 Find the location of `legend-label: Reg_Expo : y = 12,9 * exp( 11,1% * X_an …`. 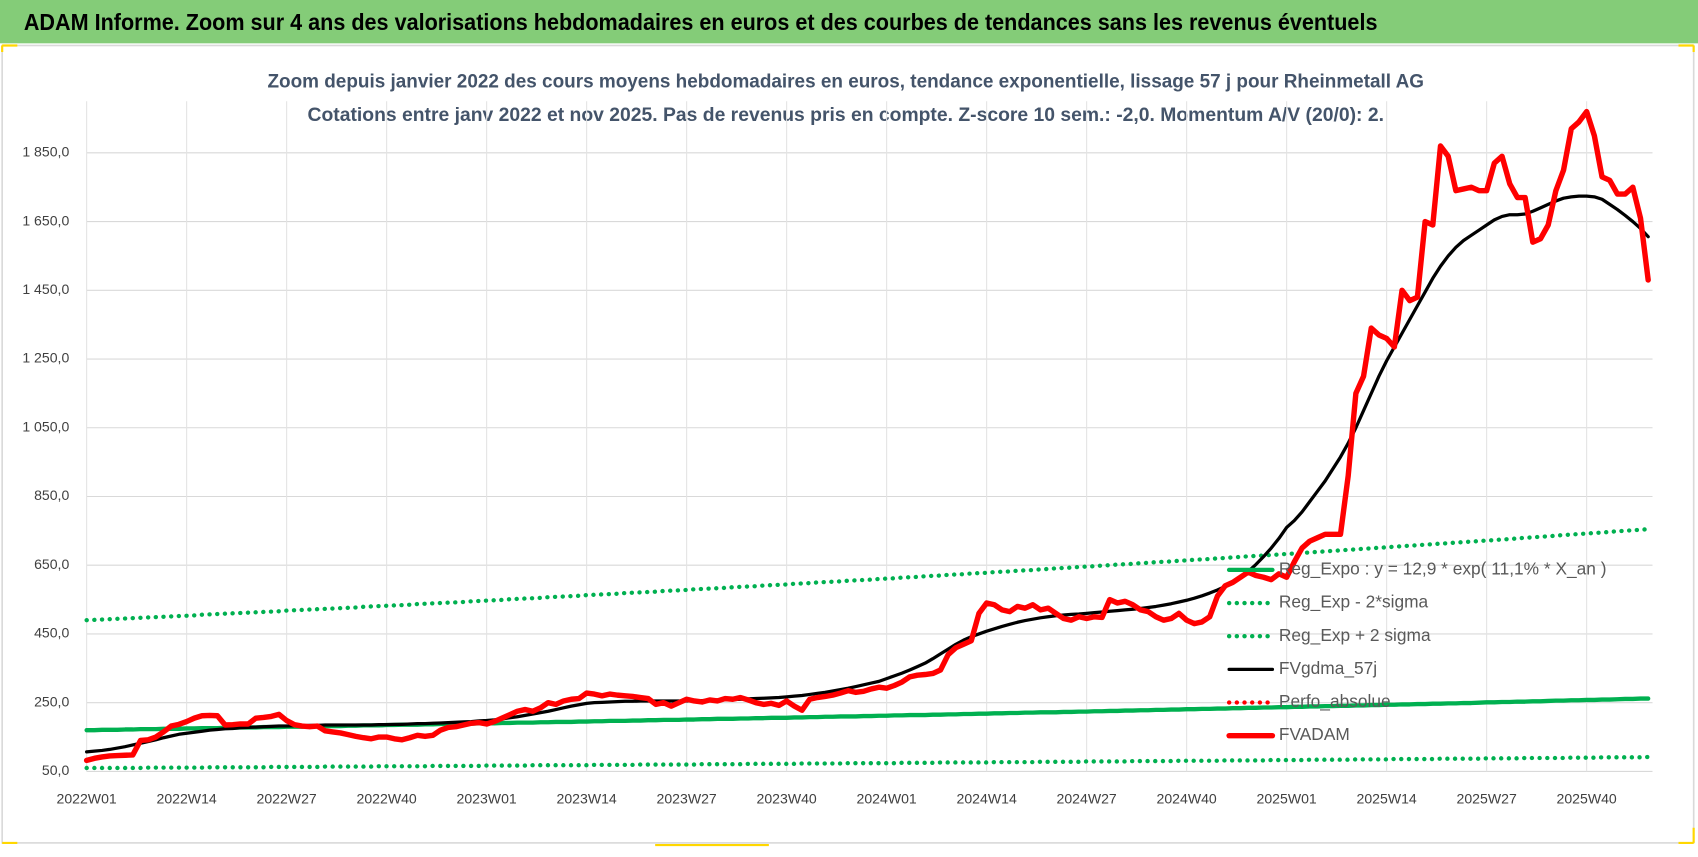

legend-label: Reg_Expo : y = 12,9 * exp( 11,1% * X_an … is located at coordinates (1443, 568).